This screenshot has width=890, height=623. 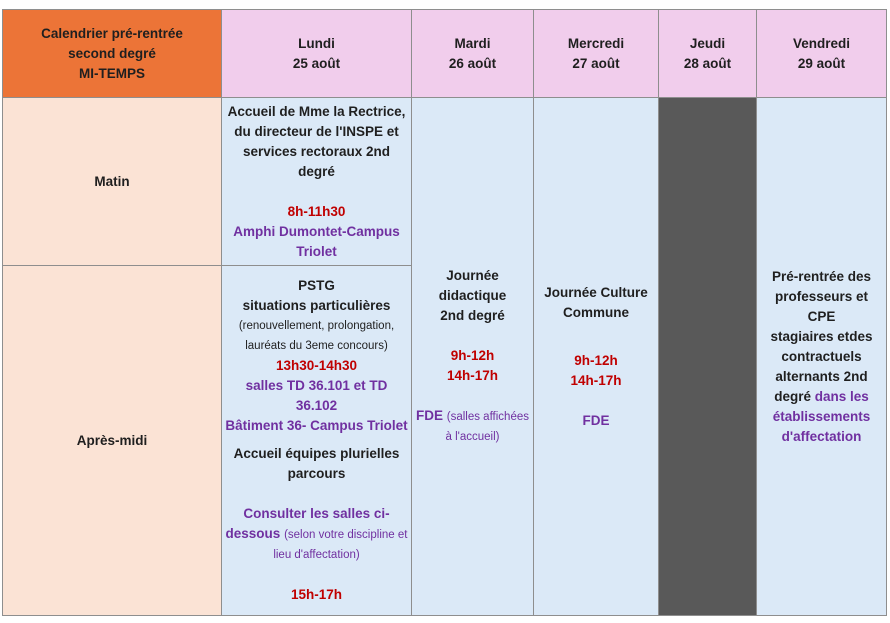 I want to click on event-consult: dessous, so click(x=253, y=533).